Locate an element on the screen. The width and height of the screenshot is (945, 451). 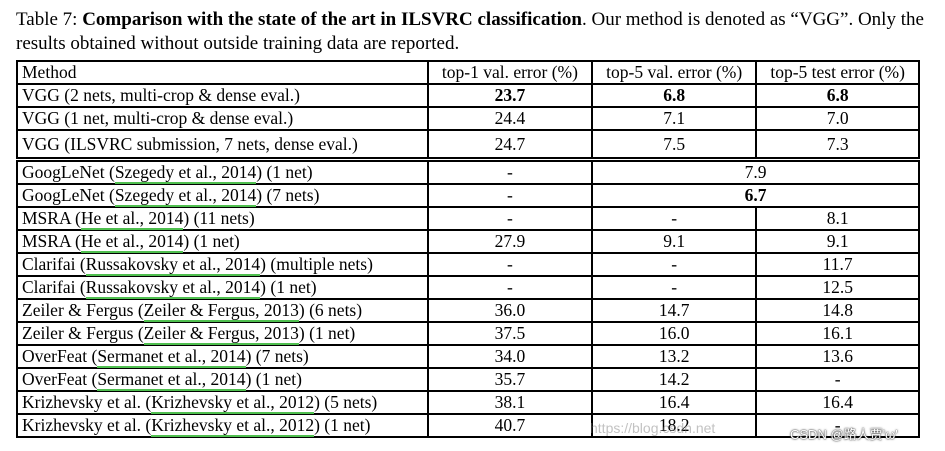
header-top5-val: top-5 val. error (%) is located at coordinates (674, 72).